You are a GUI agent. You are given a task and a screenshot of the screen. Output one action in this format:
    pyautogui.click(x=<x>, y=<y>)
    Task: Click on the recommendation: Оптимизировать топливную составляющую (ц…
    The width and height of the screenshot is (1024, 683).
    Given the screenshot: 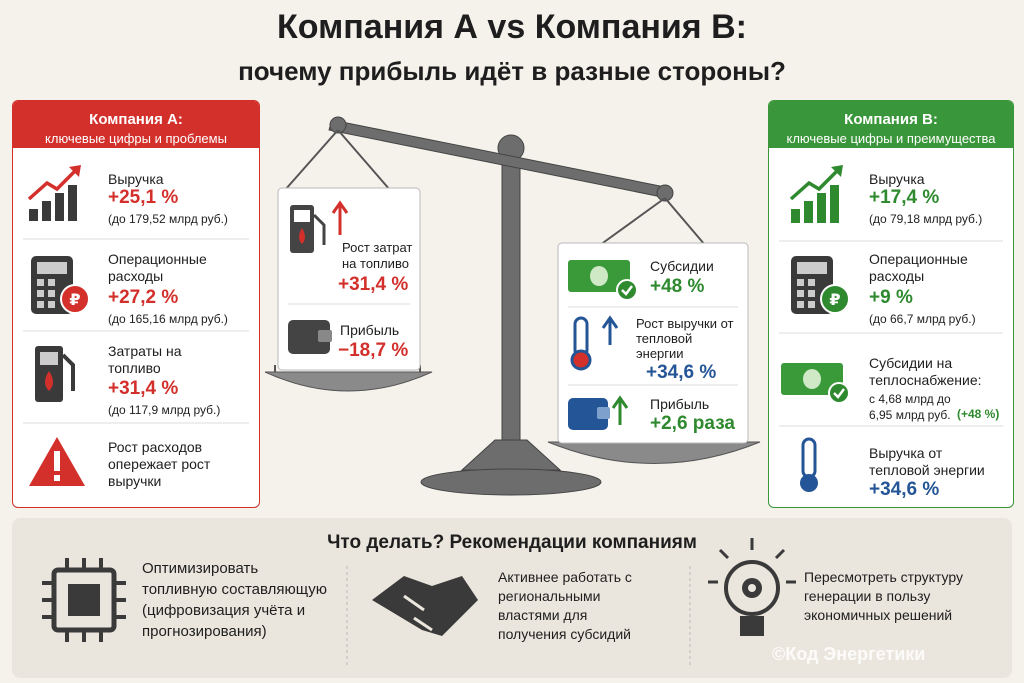 What is the action you would take?
    pyautogui.click(x=235, y=600)
    